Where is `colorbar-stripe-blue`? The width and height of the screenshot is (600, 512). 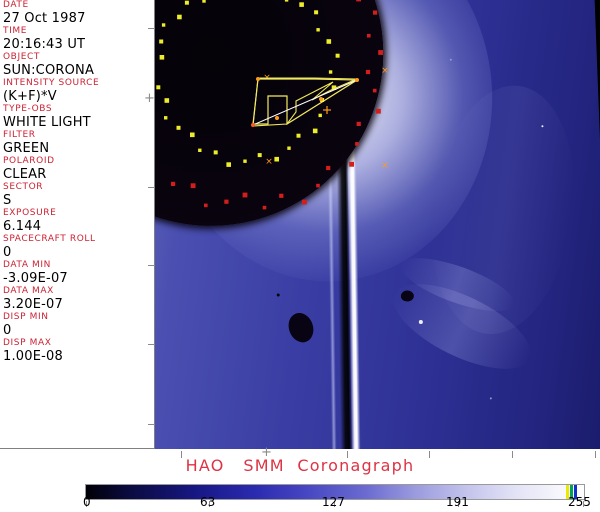 colorbar-stripe-blue is located at coordinates (575, 492).